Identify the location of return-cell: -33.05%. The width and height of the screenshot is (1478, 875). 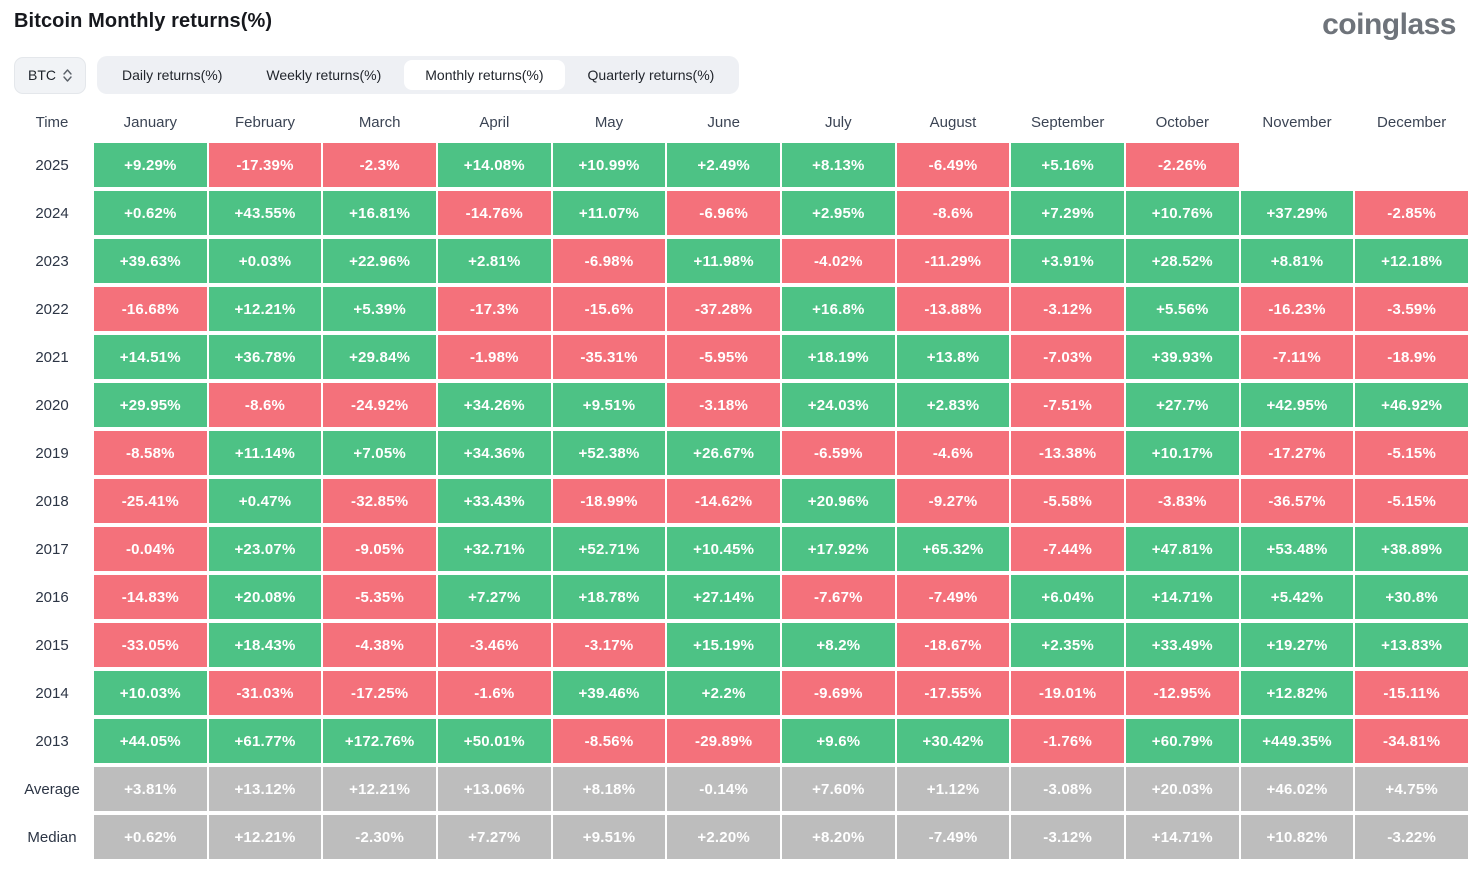
(150, 645).